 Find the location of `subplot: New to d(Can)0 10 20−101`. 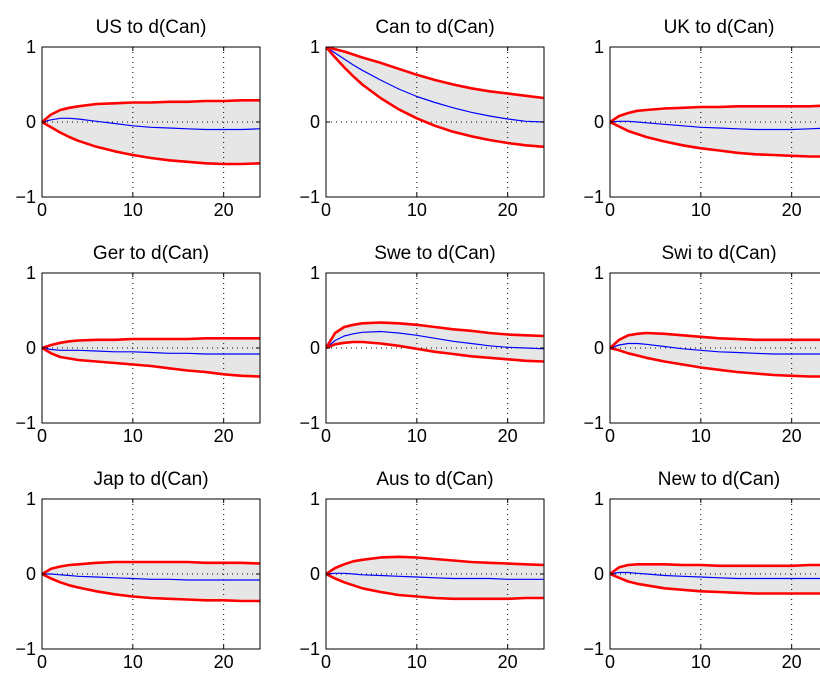

subplot: New to d(Can)0 10 20−101 is located at coordinates (701, 570).